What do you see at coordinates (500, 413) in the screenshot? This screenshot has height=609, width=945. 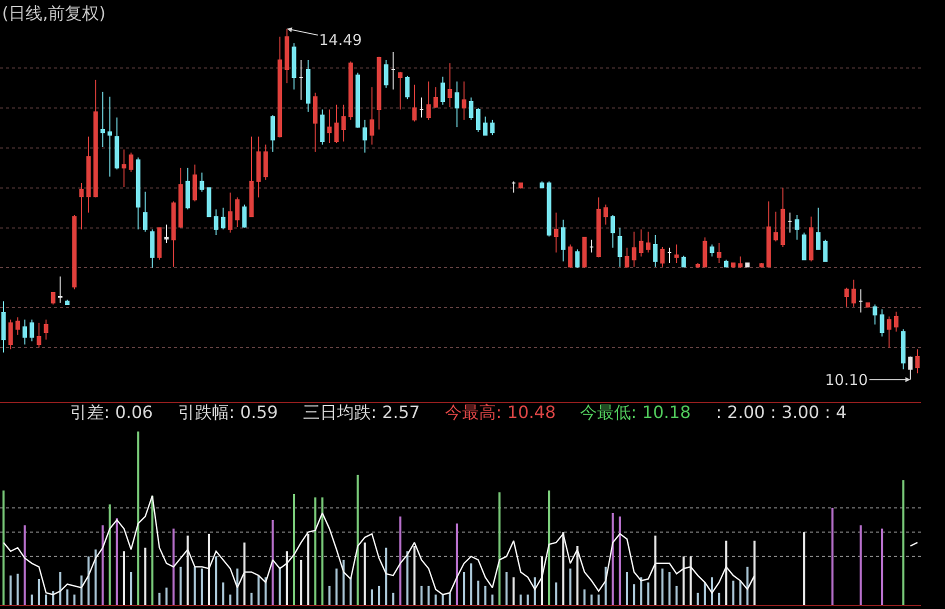 I see `text: 今最高: 10.48` at bounding box center [500, 413].